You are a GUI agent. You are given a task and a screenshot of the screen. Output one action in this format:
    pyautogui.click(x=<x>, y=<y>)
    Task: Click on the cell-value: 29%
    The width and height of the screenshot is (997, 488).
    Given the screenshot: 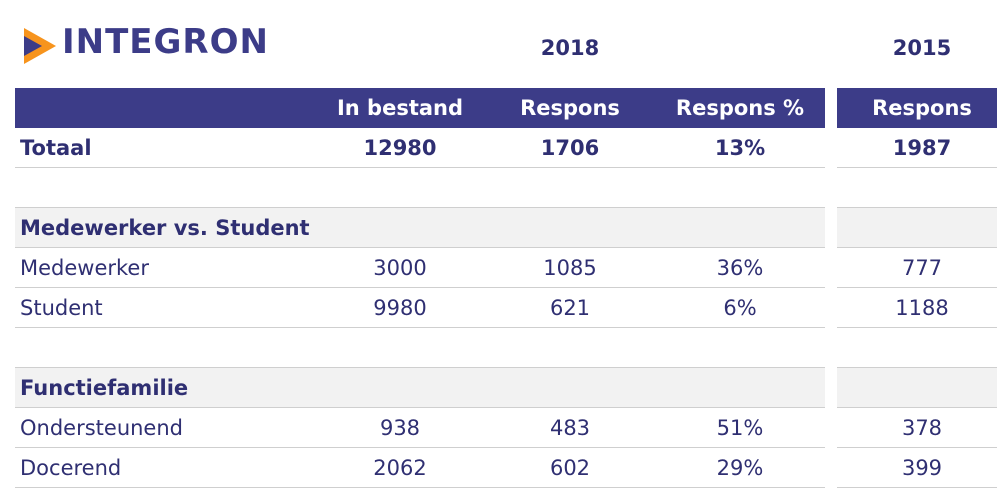 What is the action you would take?
    pyautogui.click(x=740, y=468)
    